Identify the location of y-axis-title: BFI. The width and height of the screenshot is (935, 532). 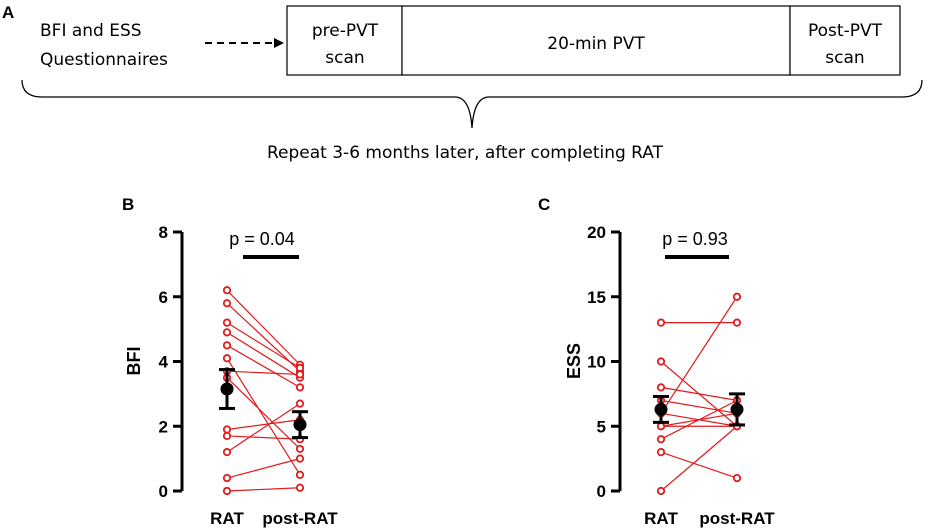
(134, 361).